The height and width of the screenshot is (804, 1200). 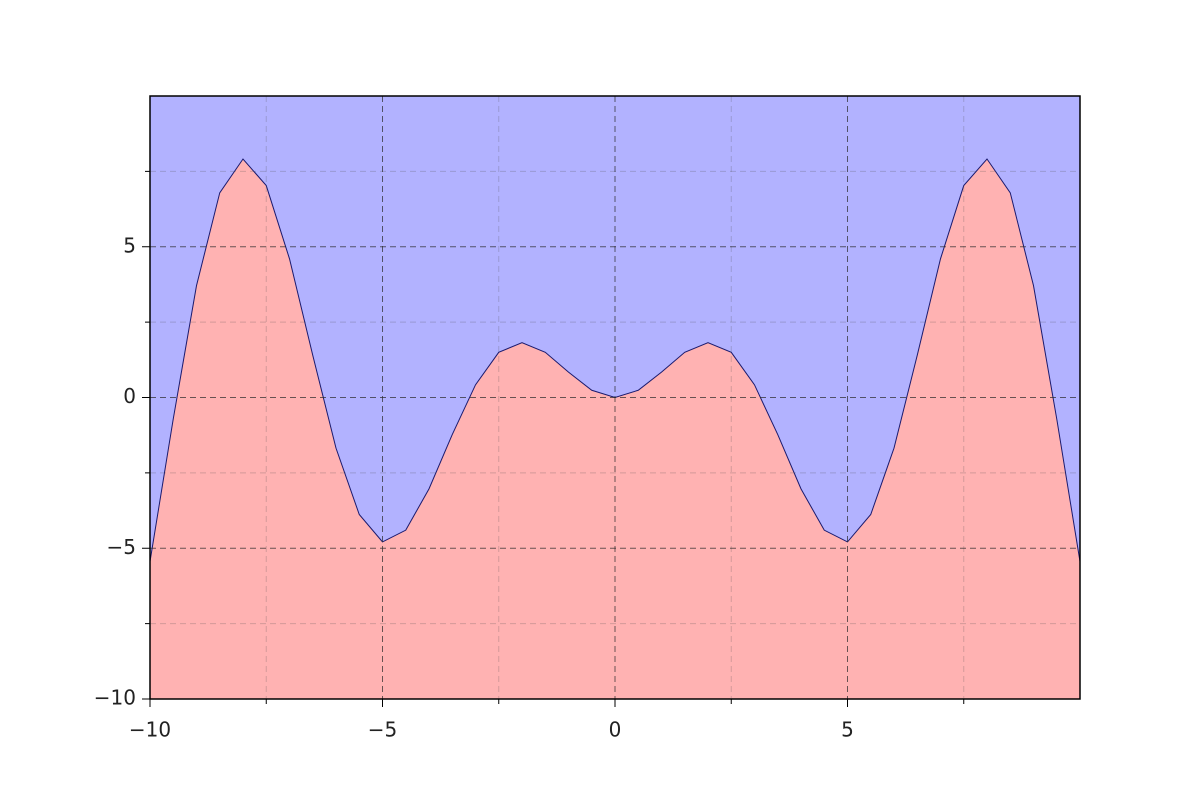 I want to click on x-tick-label: 0, so click(x=615, y=730).